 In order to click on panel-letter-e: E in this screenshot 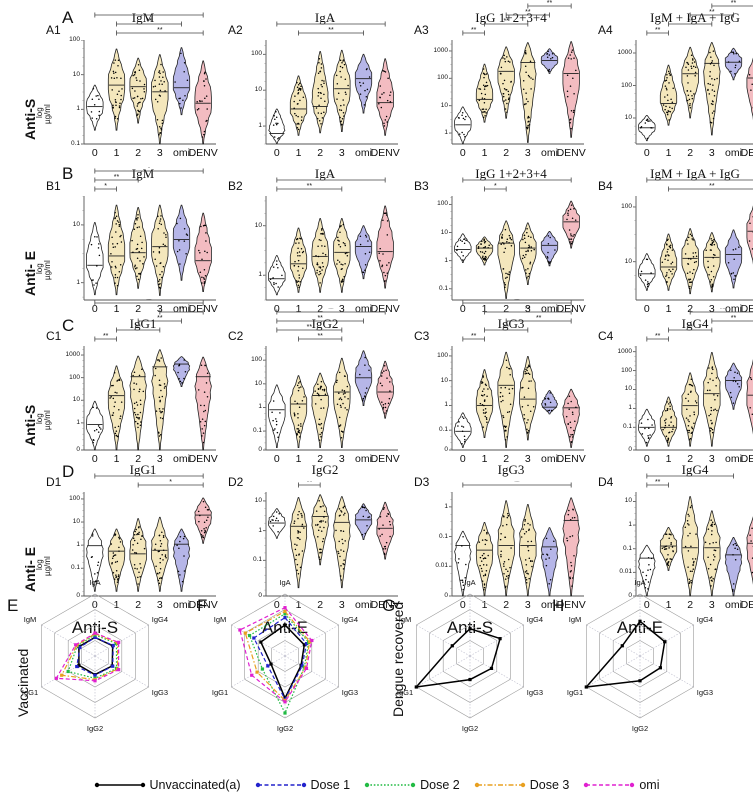, I will do `click(13, 605)`.